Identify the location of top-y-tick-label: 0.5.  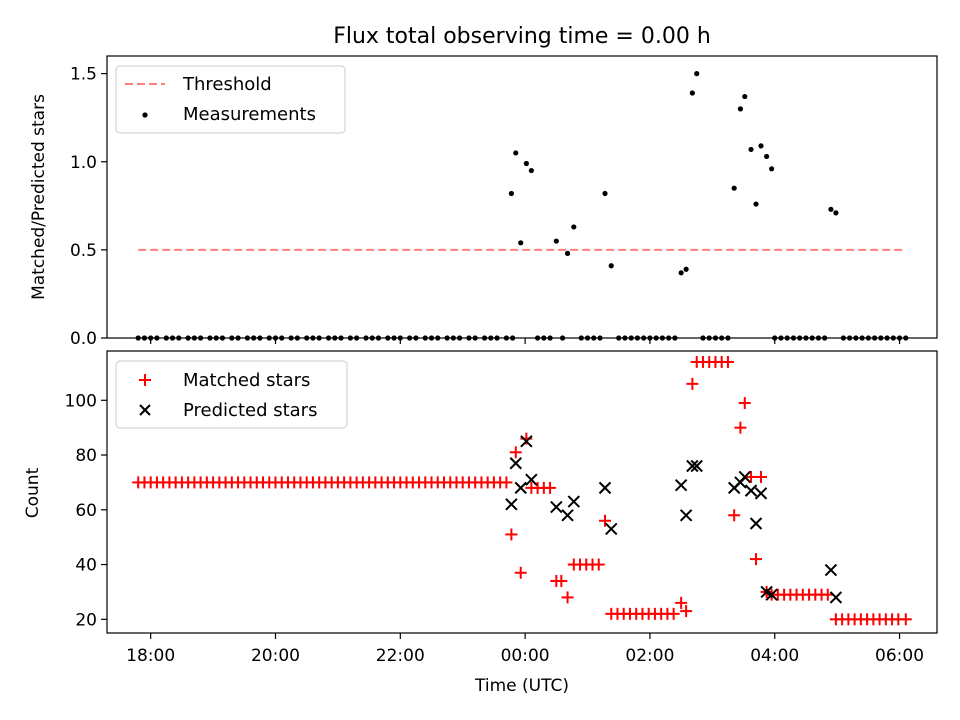
(83, 251).